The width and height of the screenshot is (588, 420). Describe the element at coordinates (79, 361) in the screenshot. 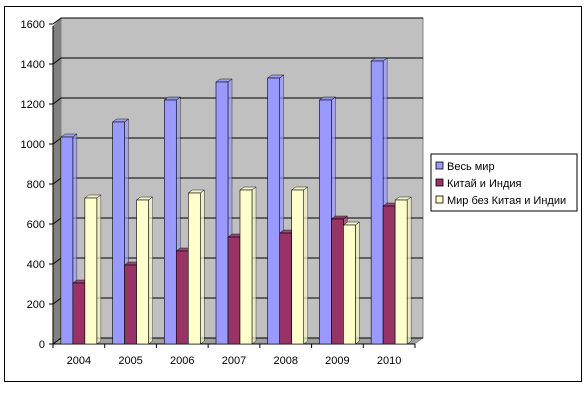

I see `x-tick-label-2004: 2004` at that location.